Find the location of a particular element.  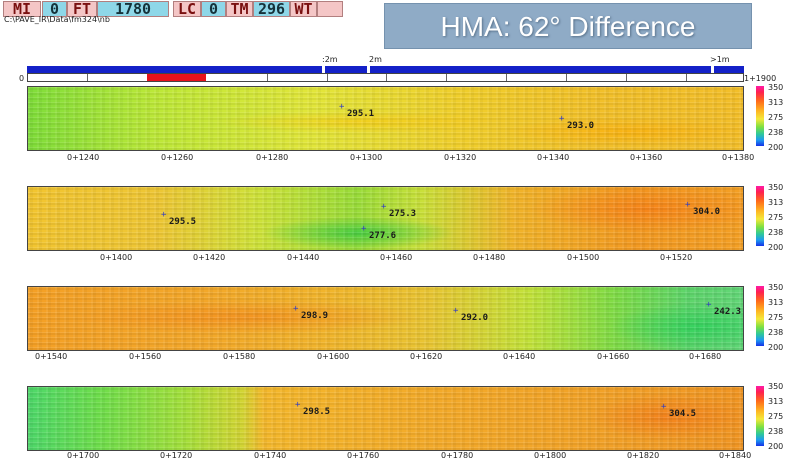

station-tick: 0+1760 is located at coordinates (363, 455).